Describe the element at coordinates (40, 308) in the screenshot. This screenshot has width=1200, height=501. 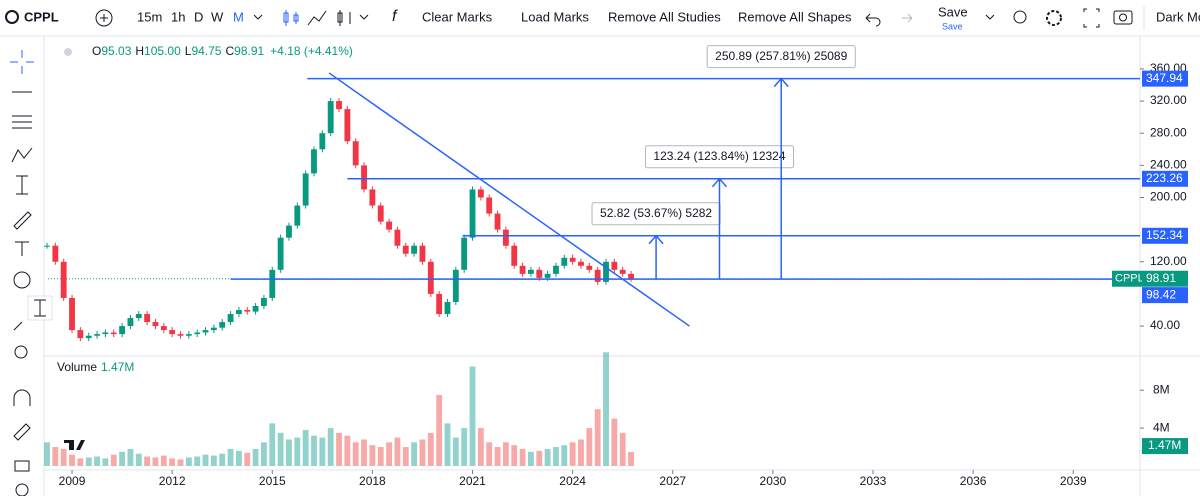
I see `measure-tool-active` at that location.